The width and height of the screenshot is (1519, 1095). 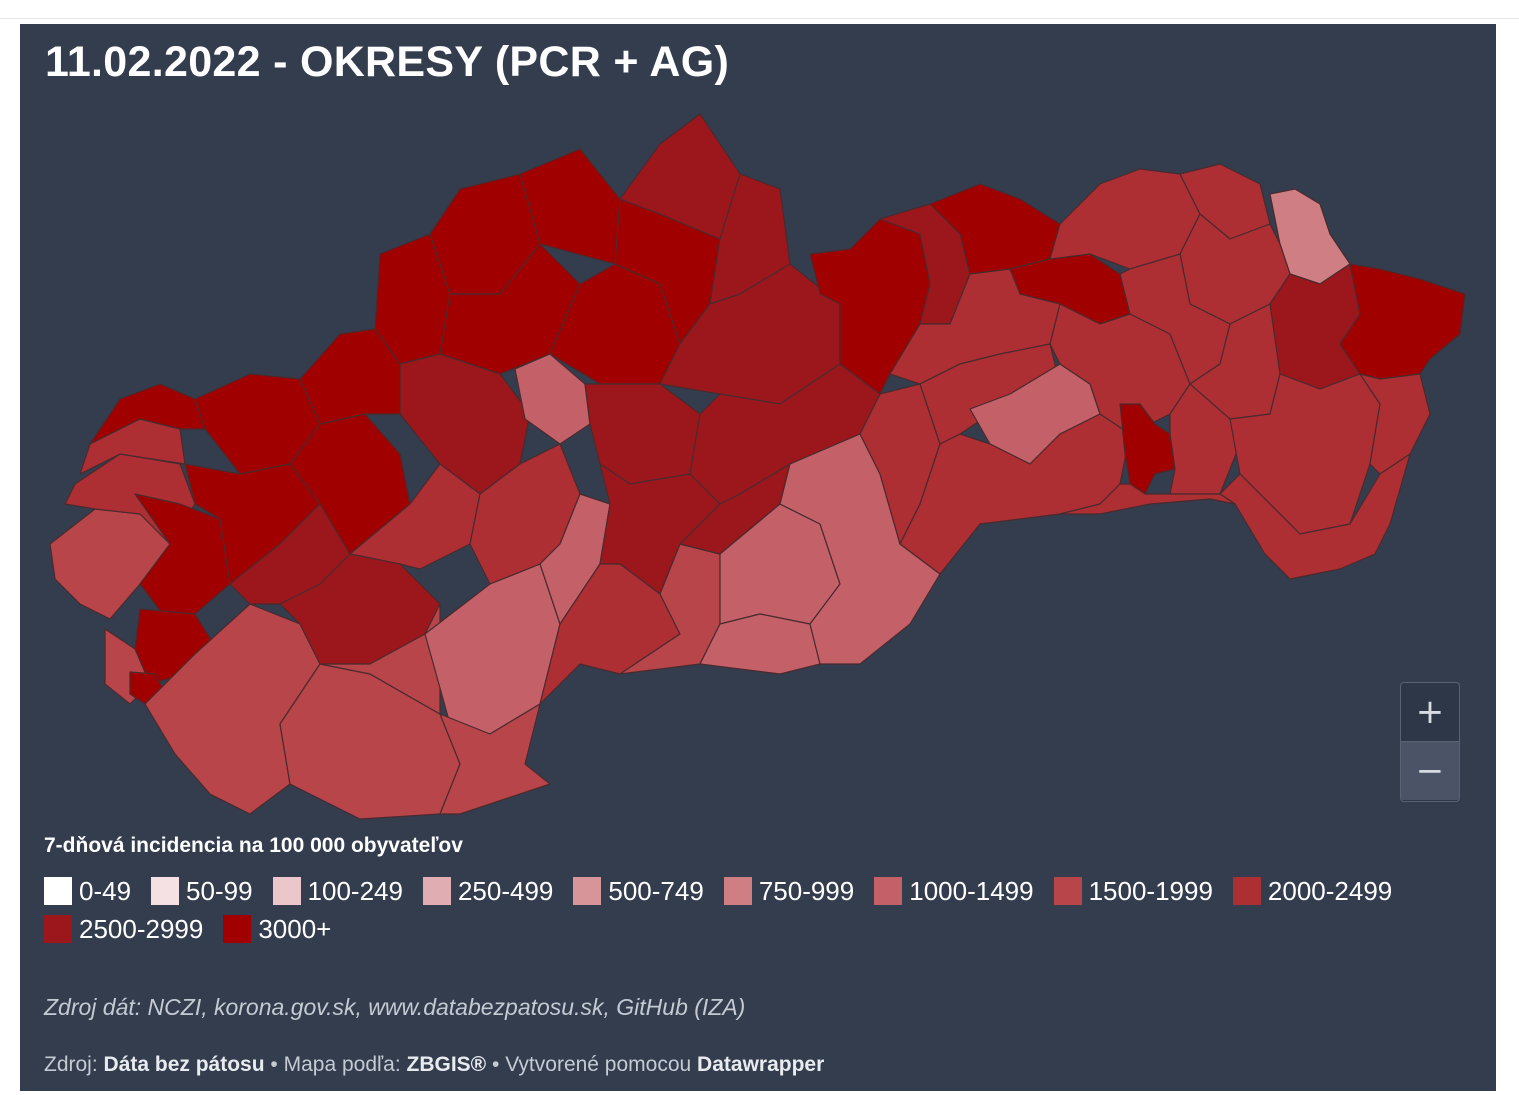 What do you see at coordinates (342, 1064) in the screenshot?
I see `footer-map-prefix: Mapa podľa:` at bounding box center [342, 1064].